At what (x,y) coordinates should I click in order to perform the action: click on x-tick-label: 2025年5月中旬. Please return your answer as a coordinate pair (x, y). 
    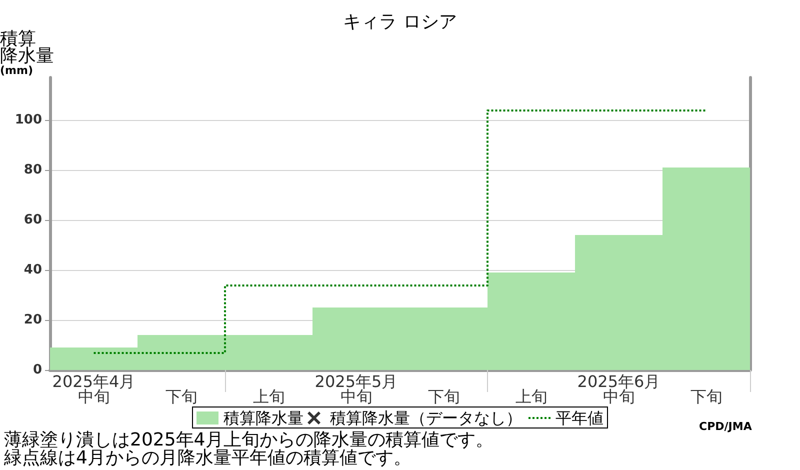
    Looking at the image, I should click on (356, 389).